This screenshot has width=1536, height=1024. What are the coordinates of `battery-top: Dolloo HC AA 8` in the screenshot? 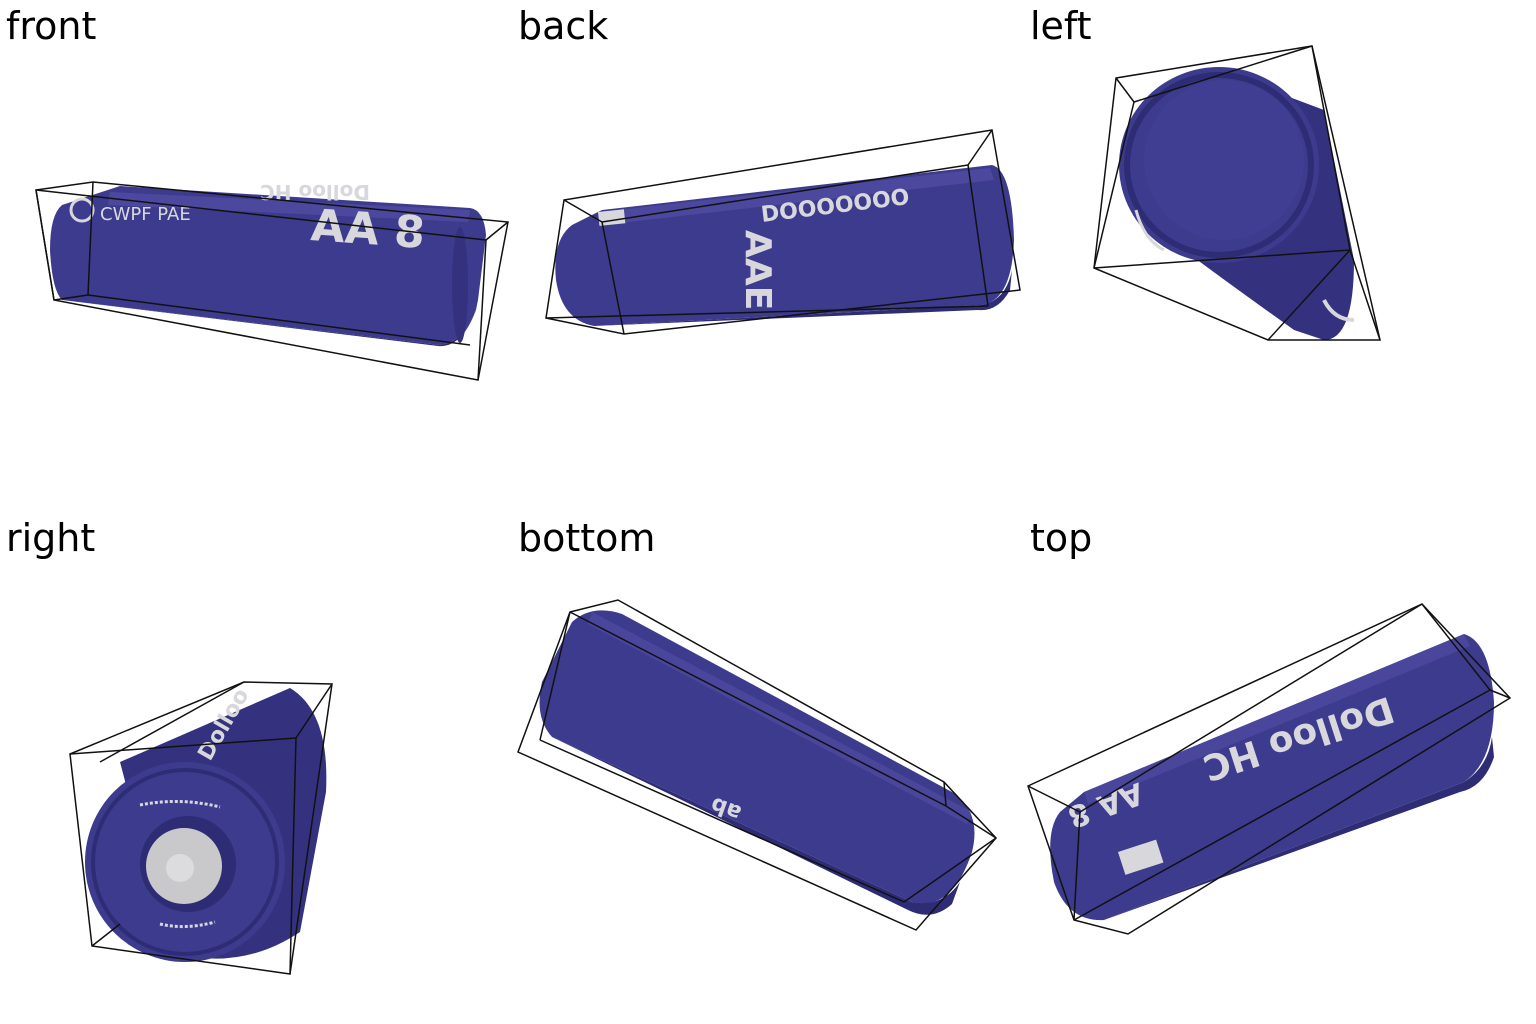 It's located at (1272, 777).